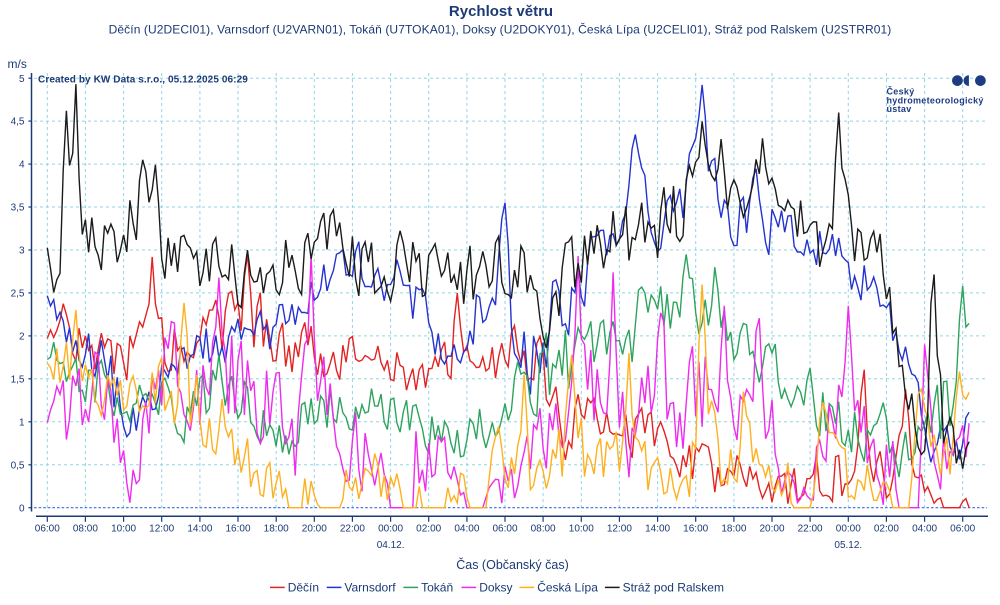 Image resolution: width=1000 pixels, height=605 pixels. Describe the element at coordinates (22, 422) in the screenshot. I see `svg-text: 1` at that location.